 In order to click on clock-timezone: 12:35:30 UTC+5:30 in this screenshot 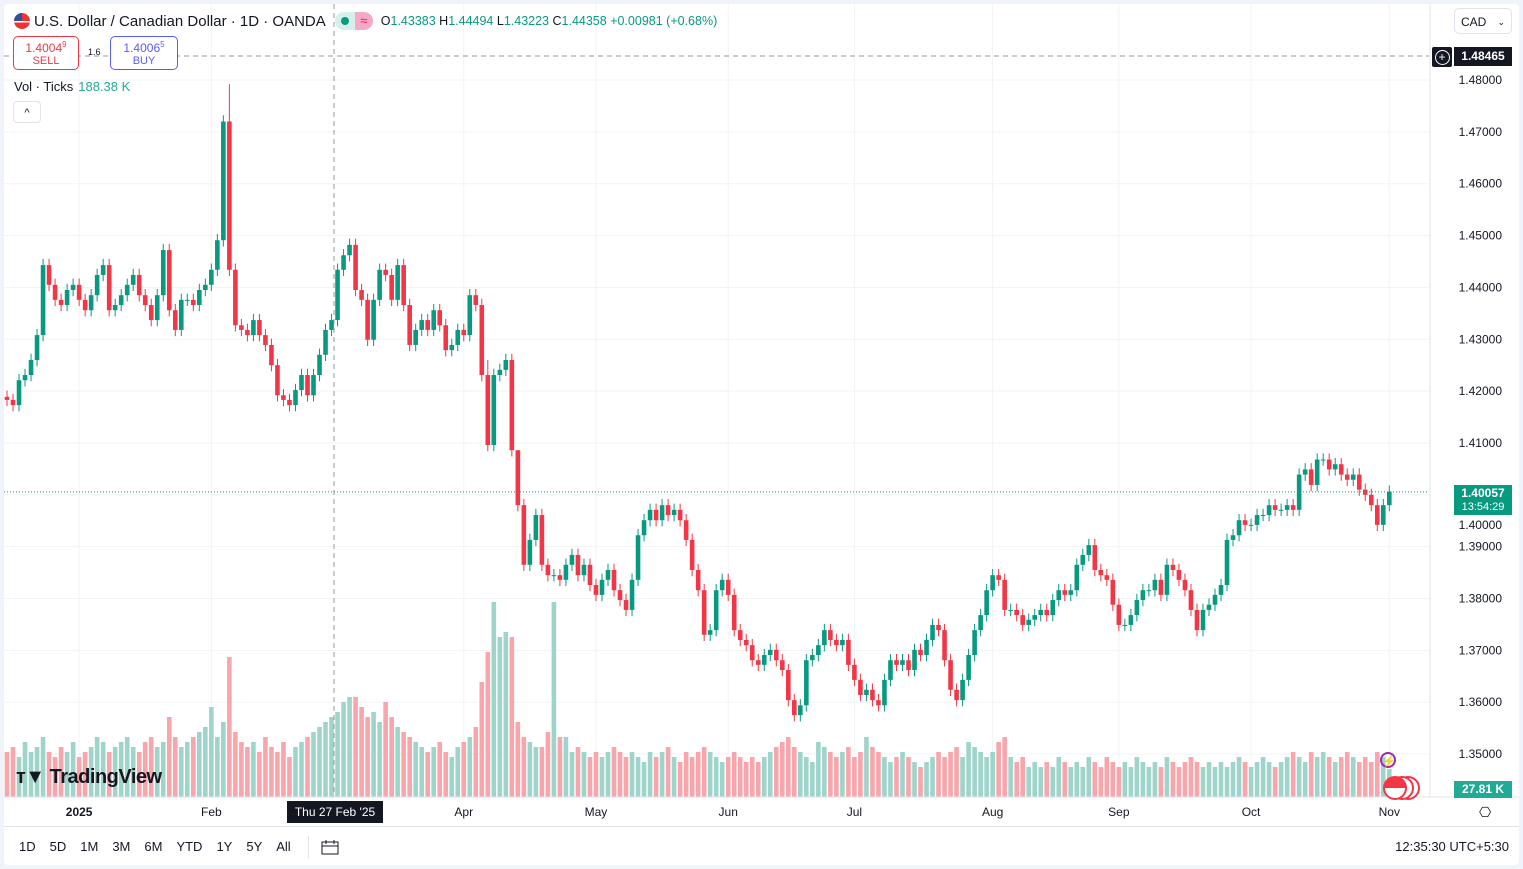, I will do `click(1452, 846)`.